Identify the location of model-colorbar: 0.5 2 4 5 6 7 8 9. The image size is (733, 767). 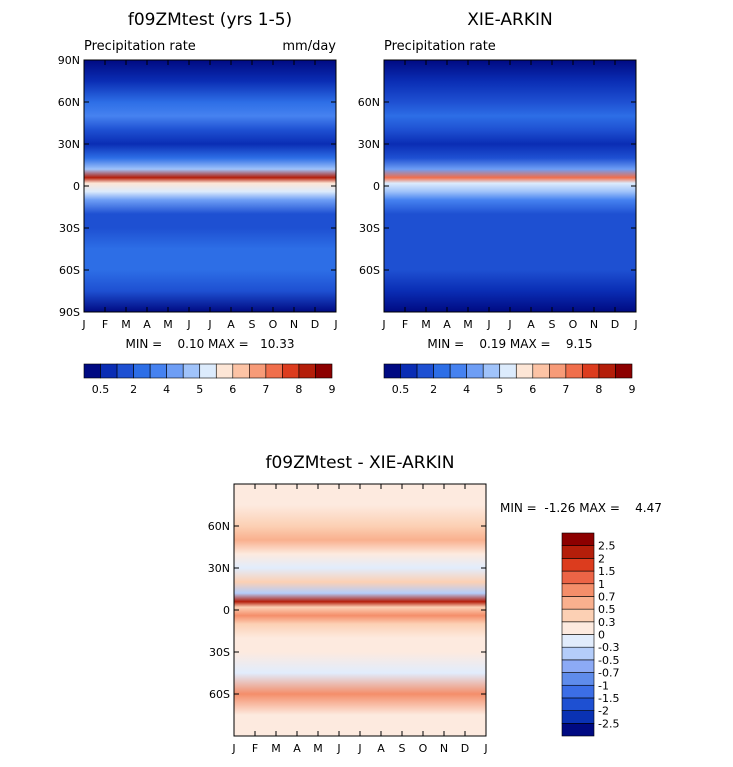
(209, 379).